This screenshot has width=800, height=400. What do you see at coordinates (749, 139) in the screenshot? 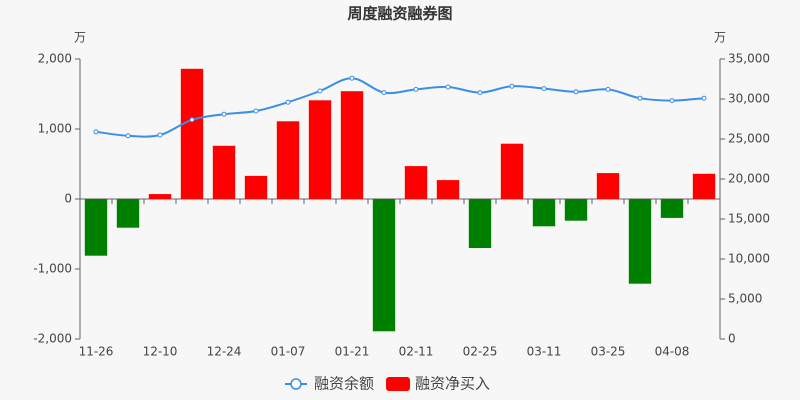
I see `y2-tick-label: 25,000` at bounding box center [749, 139].